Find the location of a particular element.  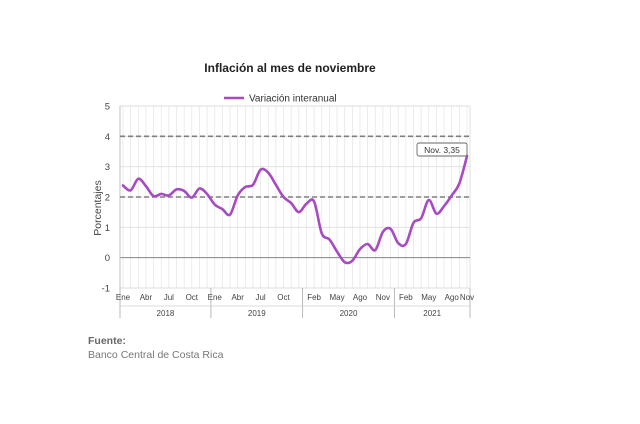

source-text: Banco Central de Costa Rica is located at coordinates (156, 355).